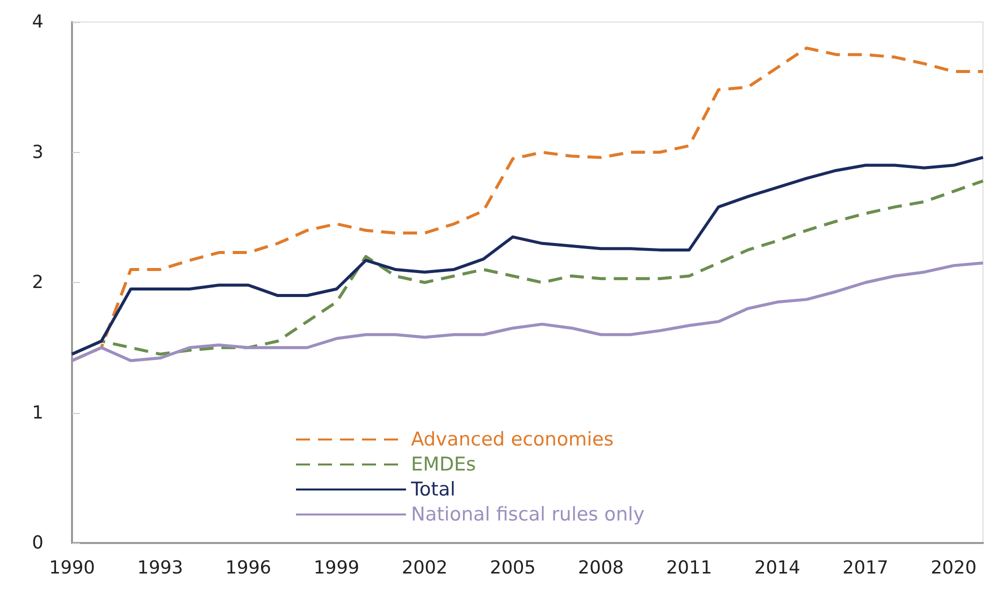 The height and width of the screenshot is (589, 997). What do you see at coordinates (72, 568) in the screenshot?
I see `x-tick-label: 1990` at bounding box center [72, 568].